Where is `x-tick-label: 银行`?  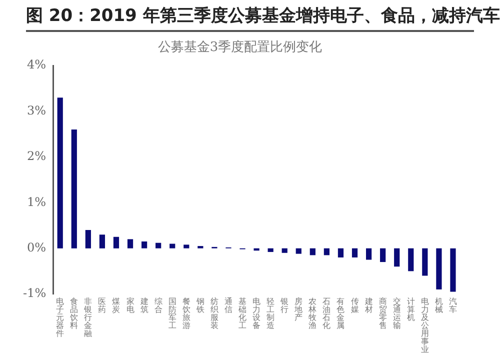
x-tick-label: 银行 is located at coordinates (284, 305).